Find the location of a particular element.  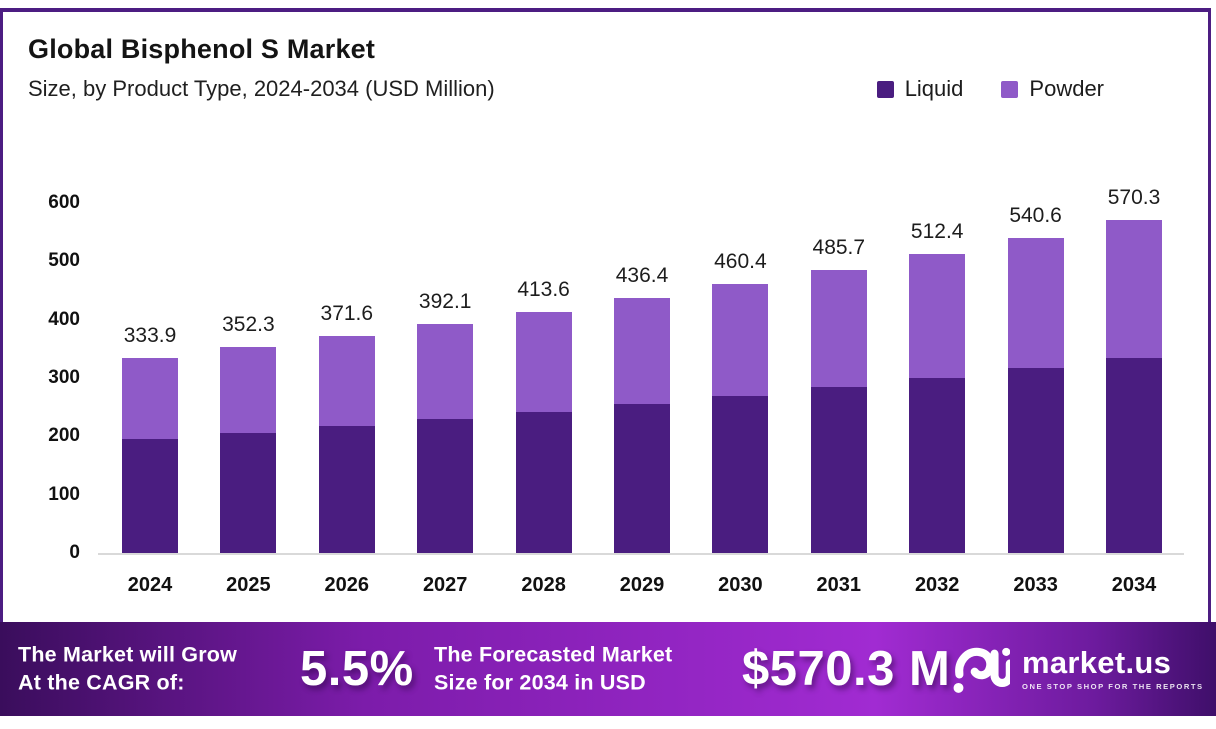

brand-logo: market.us ONE STOP SHOP FOR THE REPORTS is located at coordinates (1078, 669).